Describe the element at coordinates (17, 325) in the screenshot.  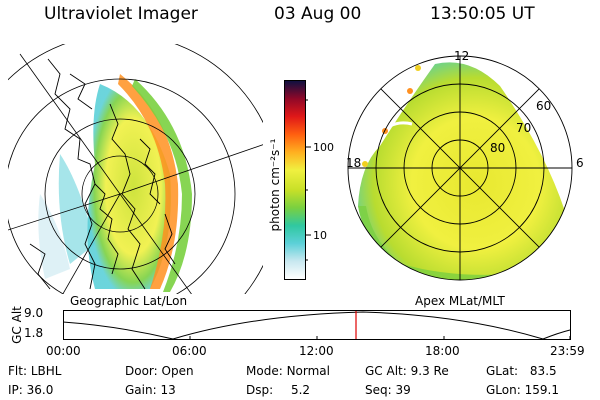
I see `timeline-axis-label: GC Alt` at that location.